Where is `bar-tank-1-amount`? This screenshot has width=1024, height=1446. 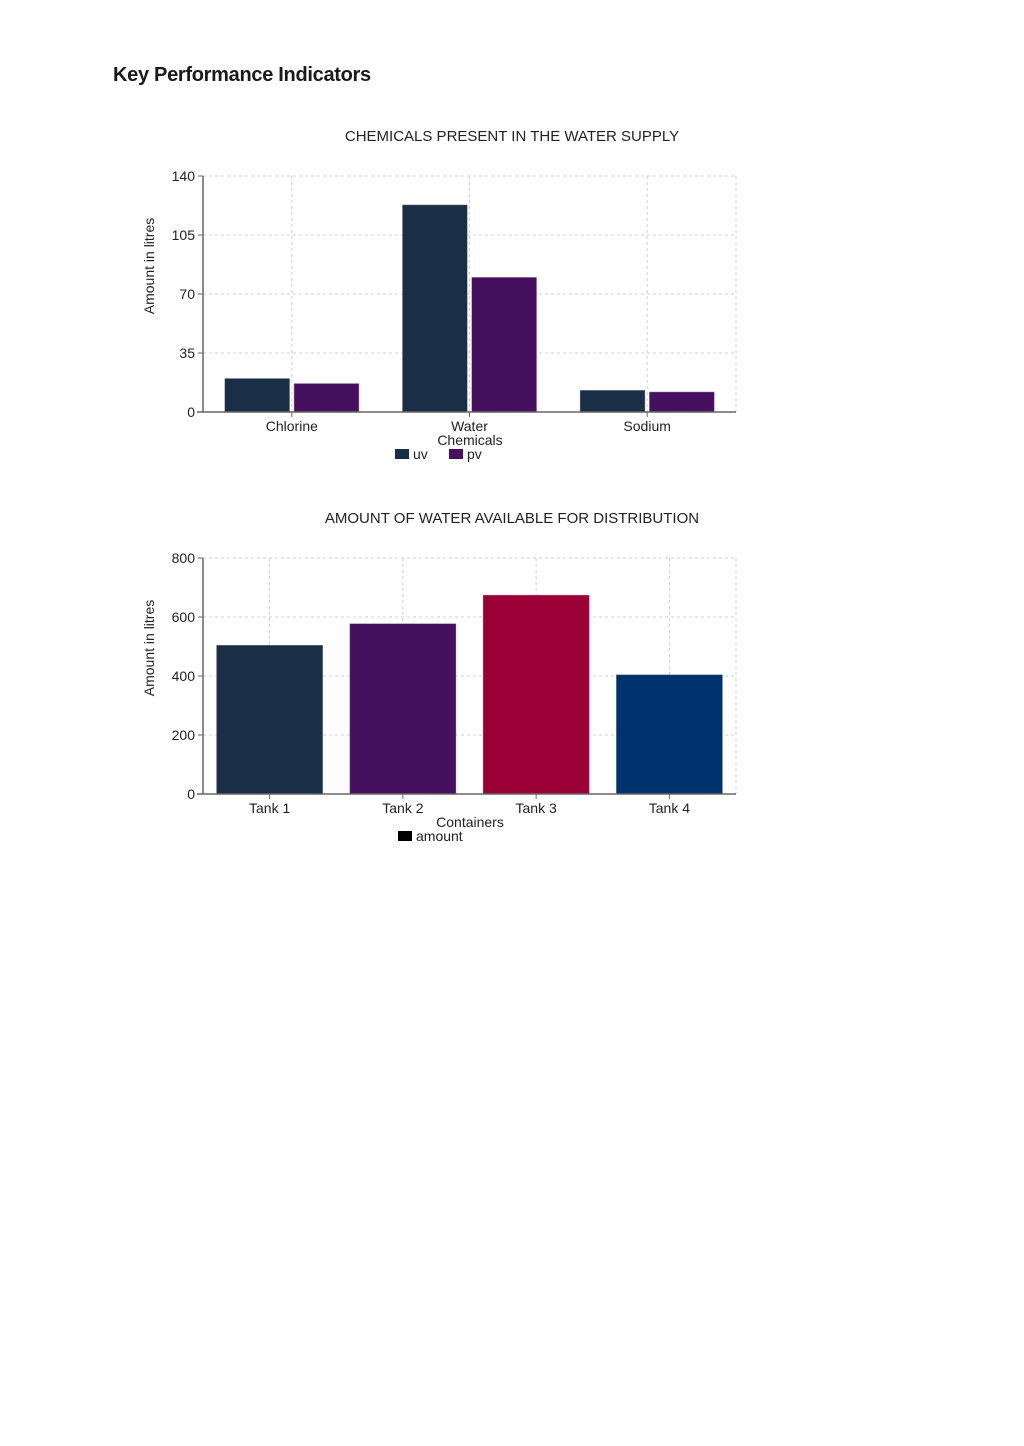
bar-tank-1-amount is located at coordinates (269, 719).